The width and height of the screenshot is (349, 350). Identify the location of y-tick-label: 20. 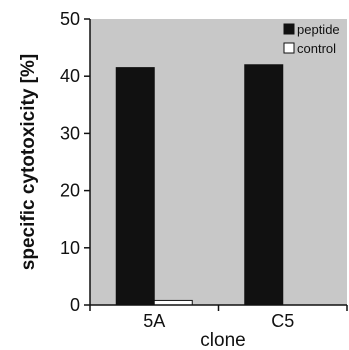
(70, 191).